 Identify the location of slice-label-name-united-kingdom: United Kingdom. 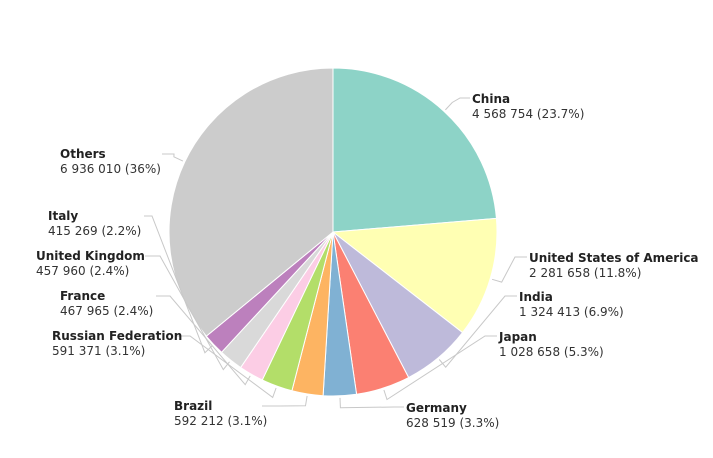
(90, 256).